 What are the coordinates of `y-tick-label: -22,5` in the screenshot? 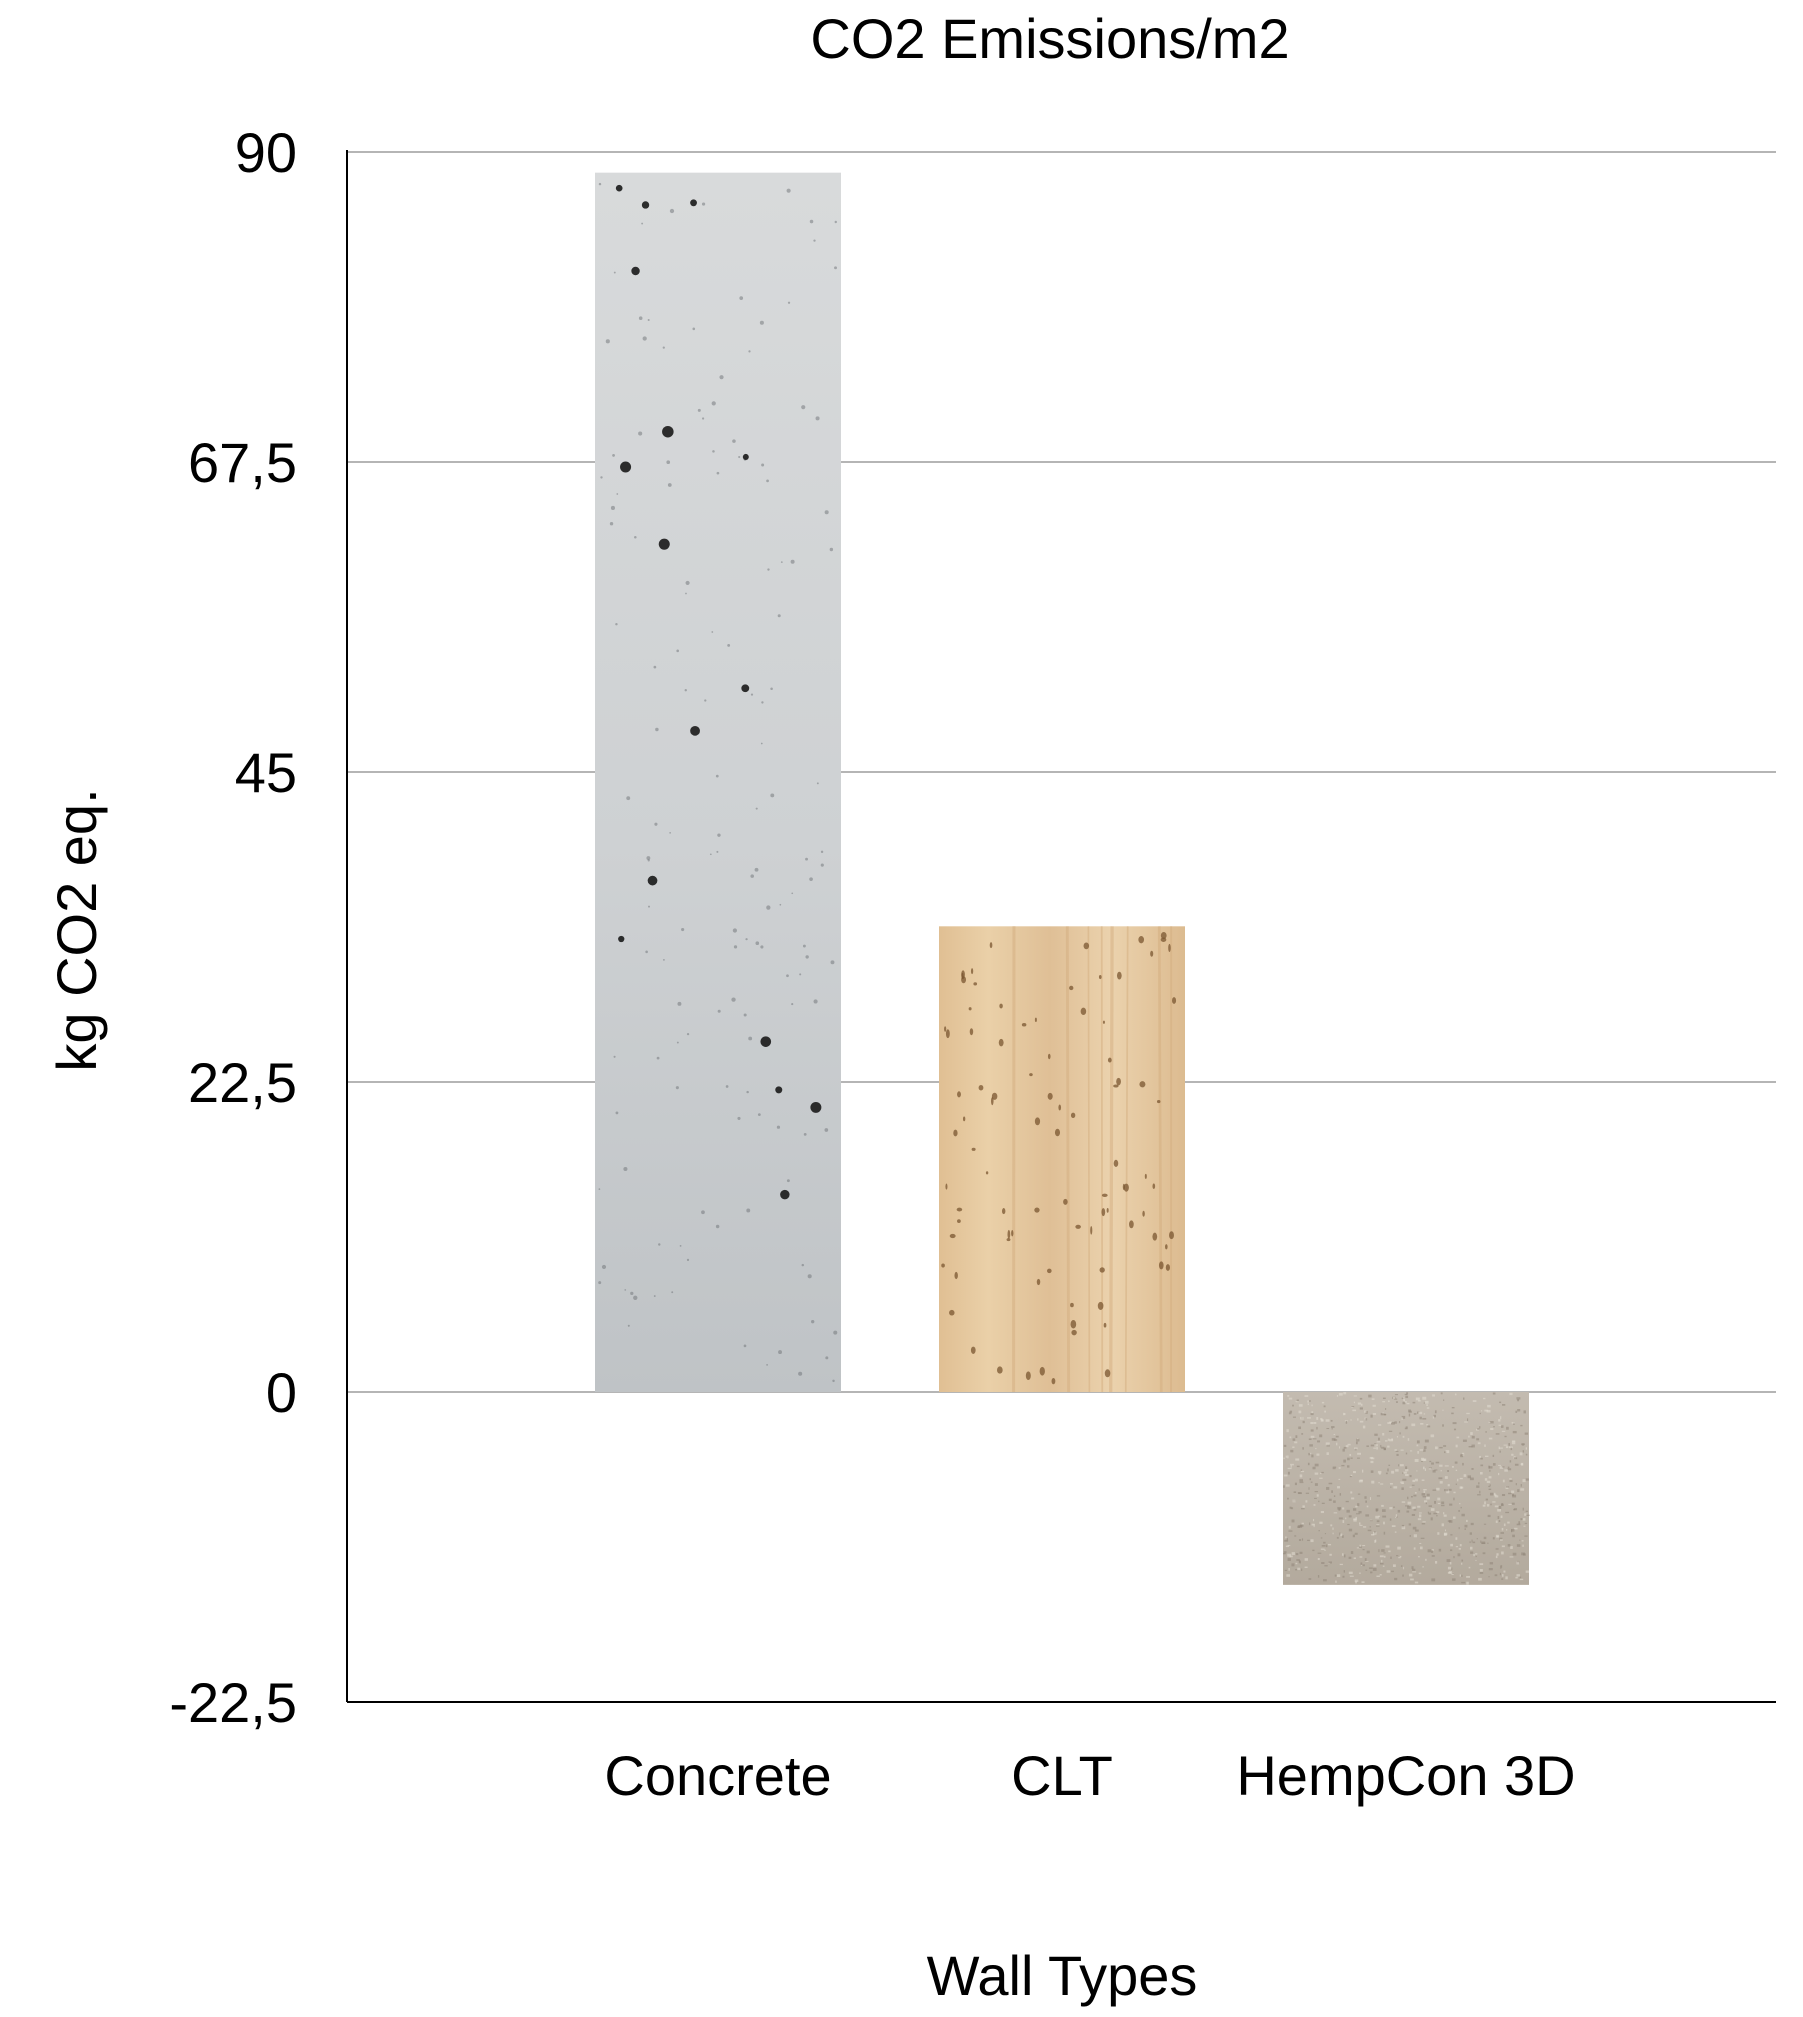 It's located at (233, 1702).